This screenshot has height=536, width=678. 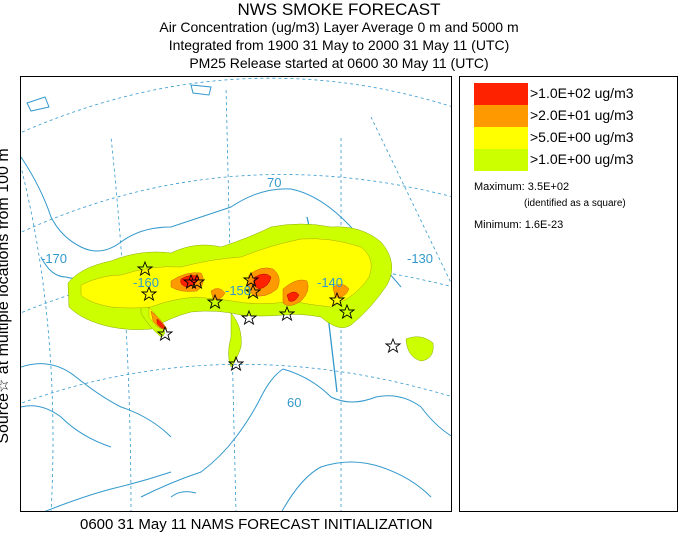 I want to click on lon-m130-line, so click(x=410, y=200).